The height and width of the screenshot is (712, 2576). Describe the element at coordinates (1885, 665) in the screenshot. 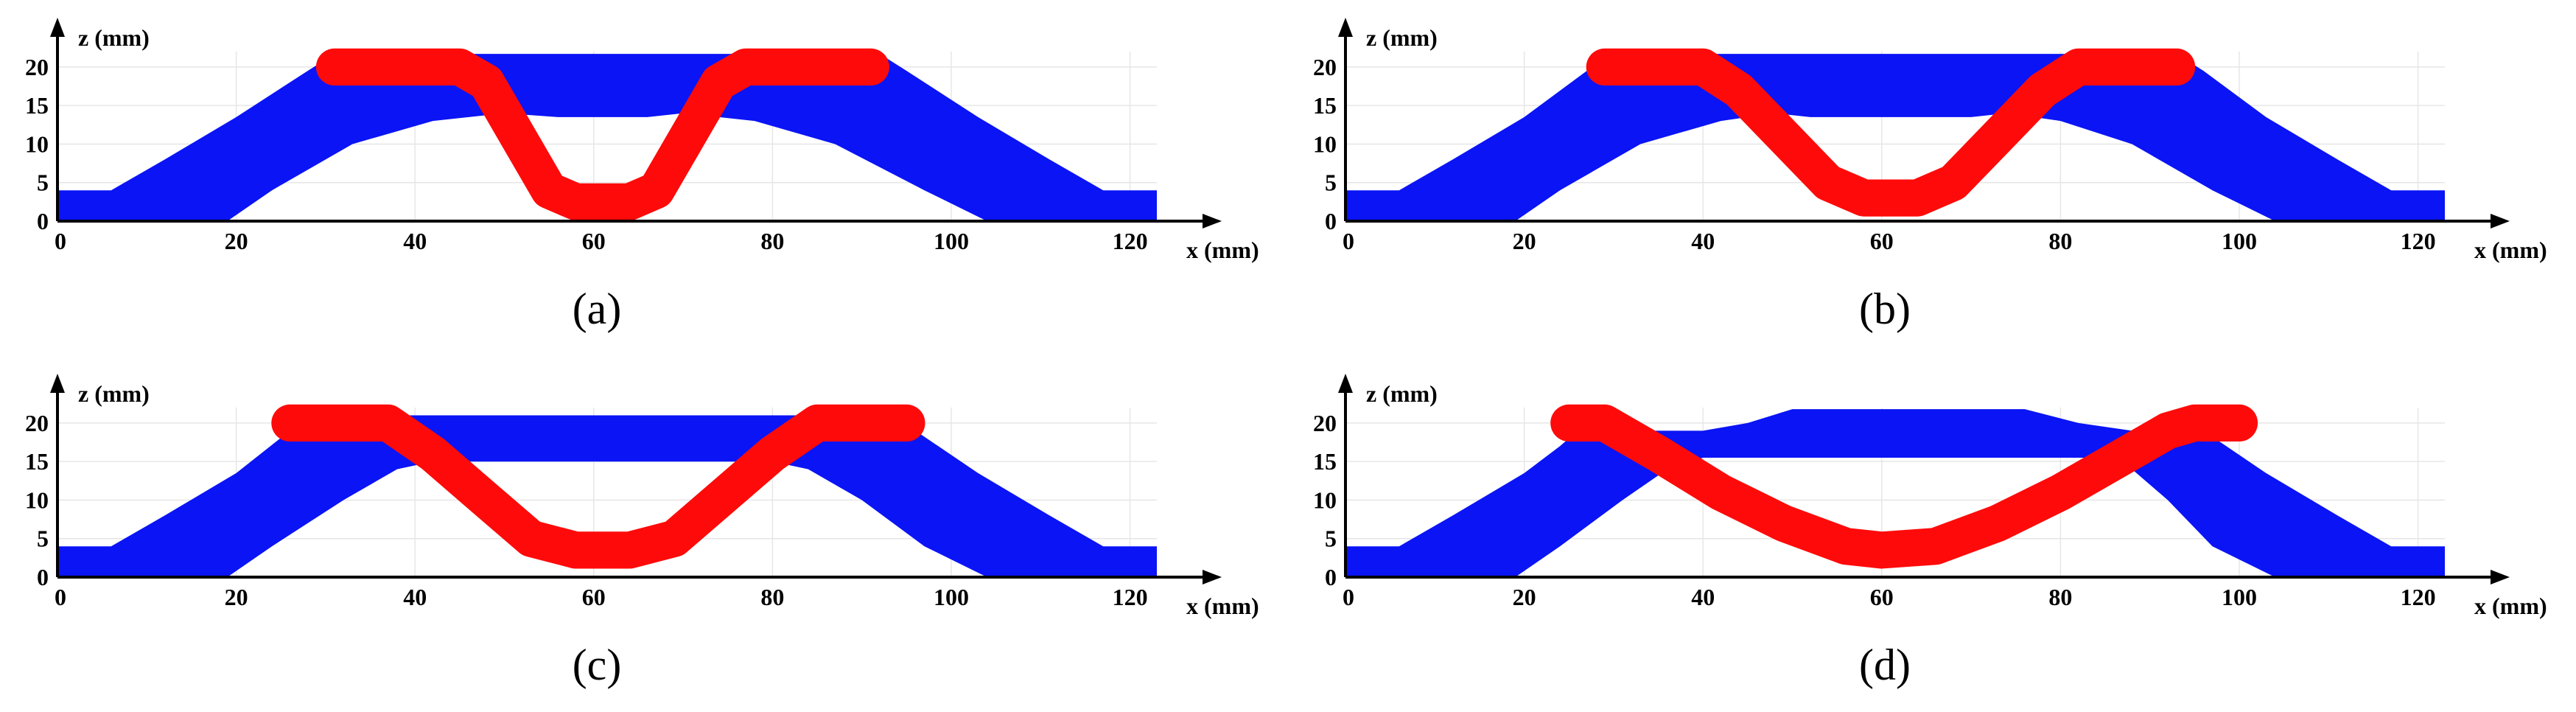

I see `caption-d: (d)` at that location.